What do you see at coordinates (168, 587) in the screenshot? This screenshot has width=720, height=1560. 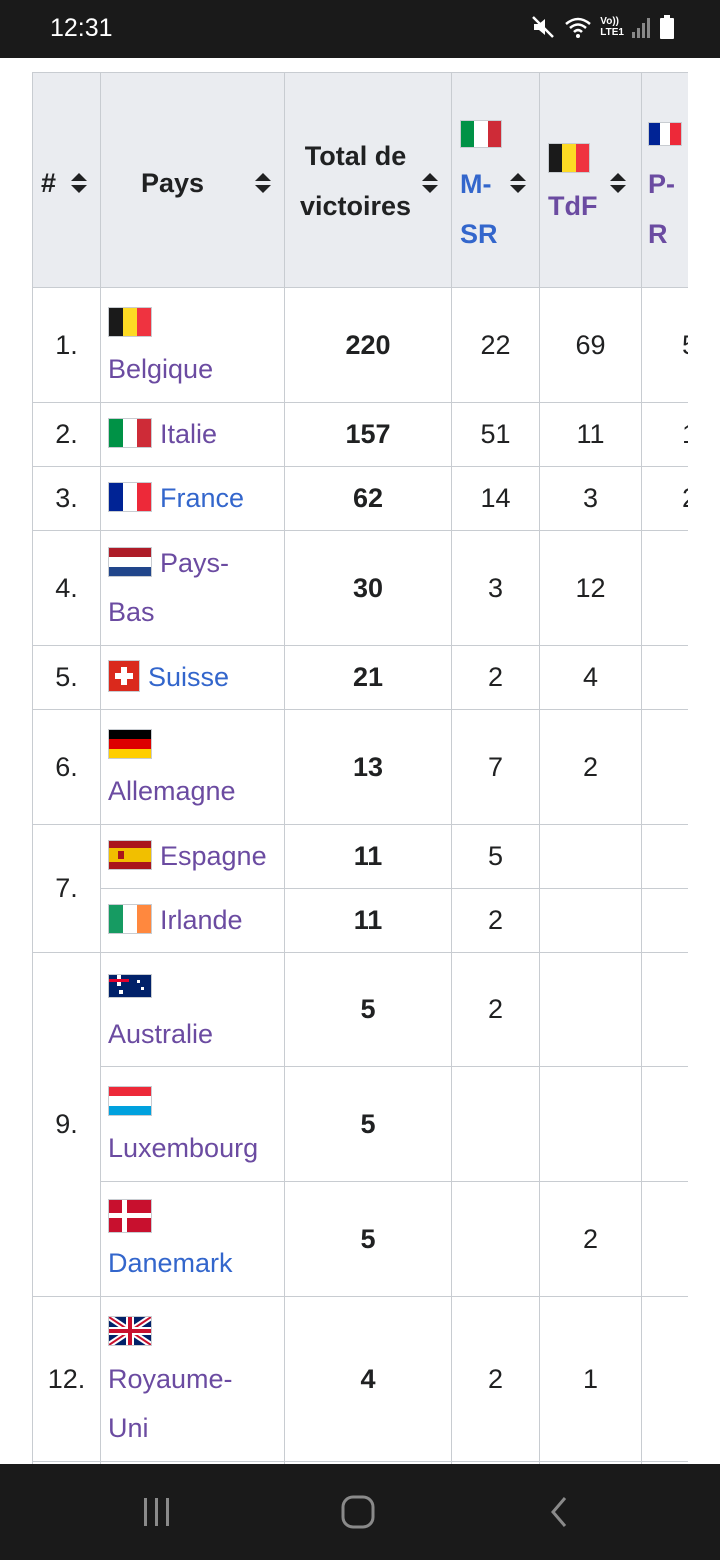 I see `country-link: Pays- Bas` at bounding box center [168, 587].